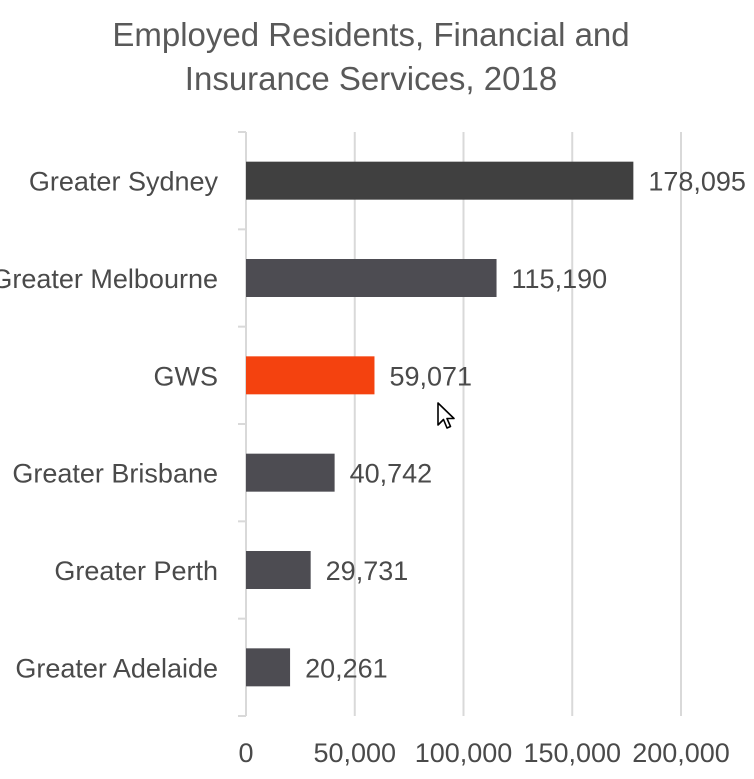 Image resolution: width=754 pixels, height=779 pixels. I want to click on value-label: 40,742, so click(391, 474).